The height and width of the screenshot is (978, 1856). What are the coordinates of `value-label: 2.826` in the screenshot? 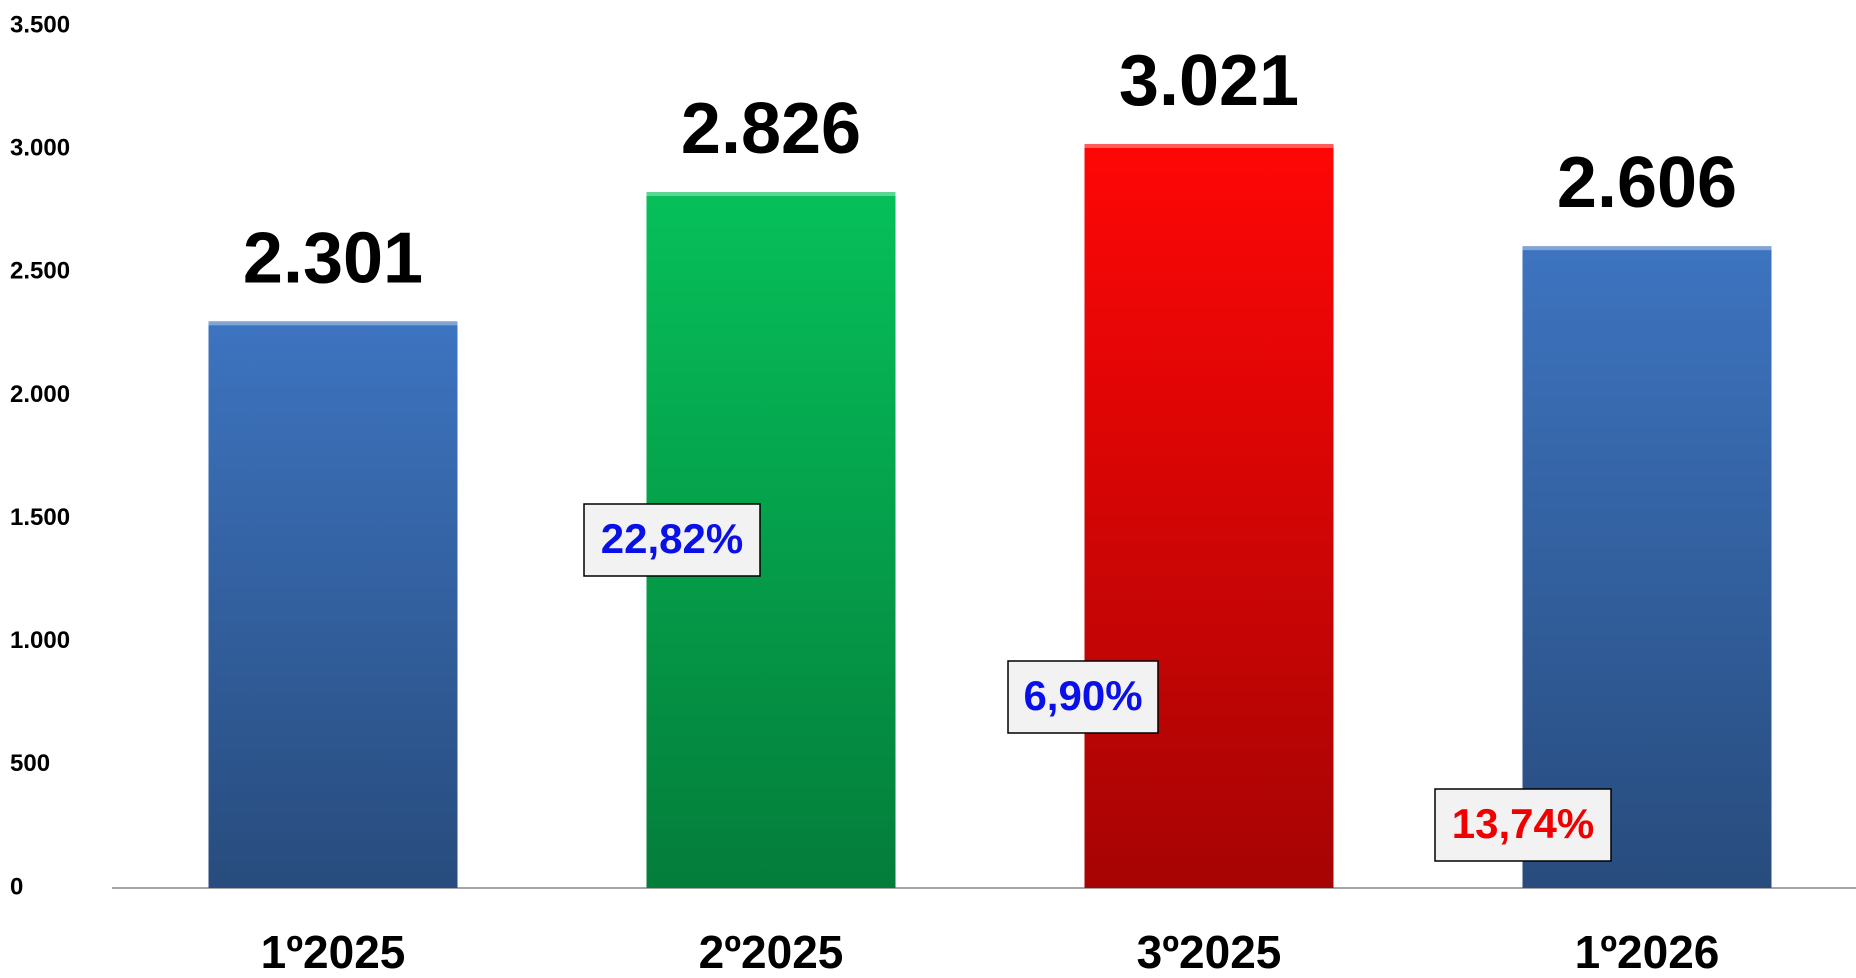 It's located at (771, 129).